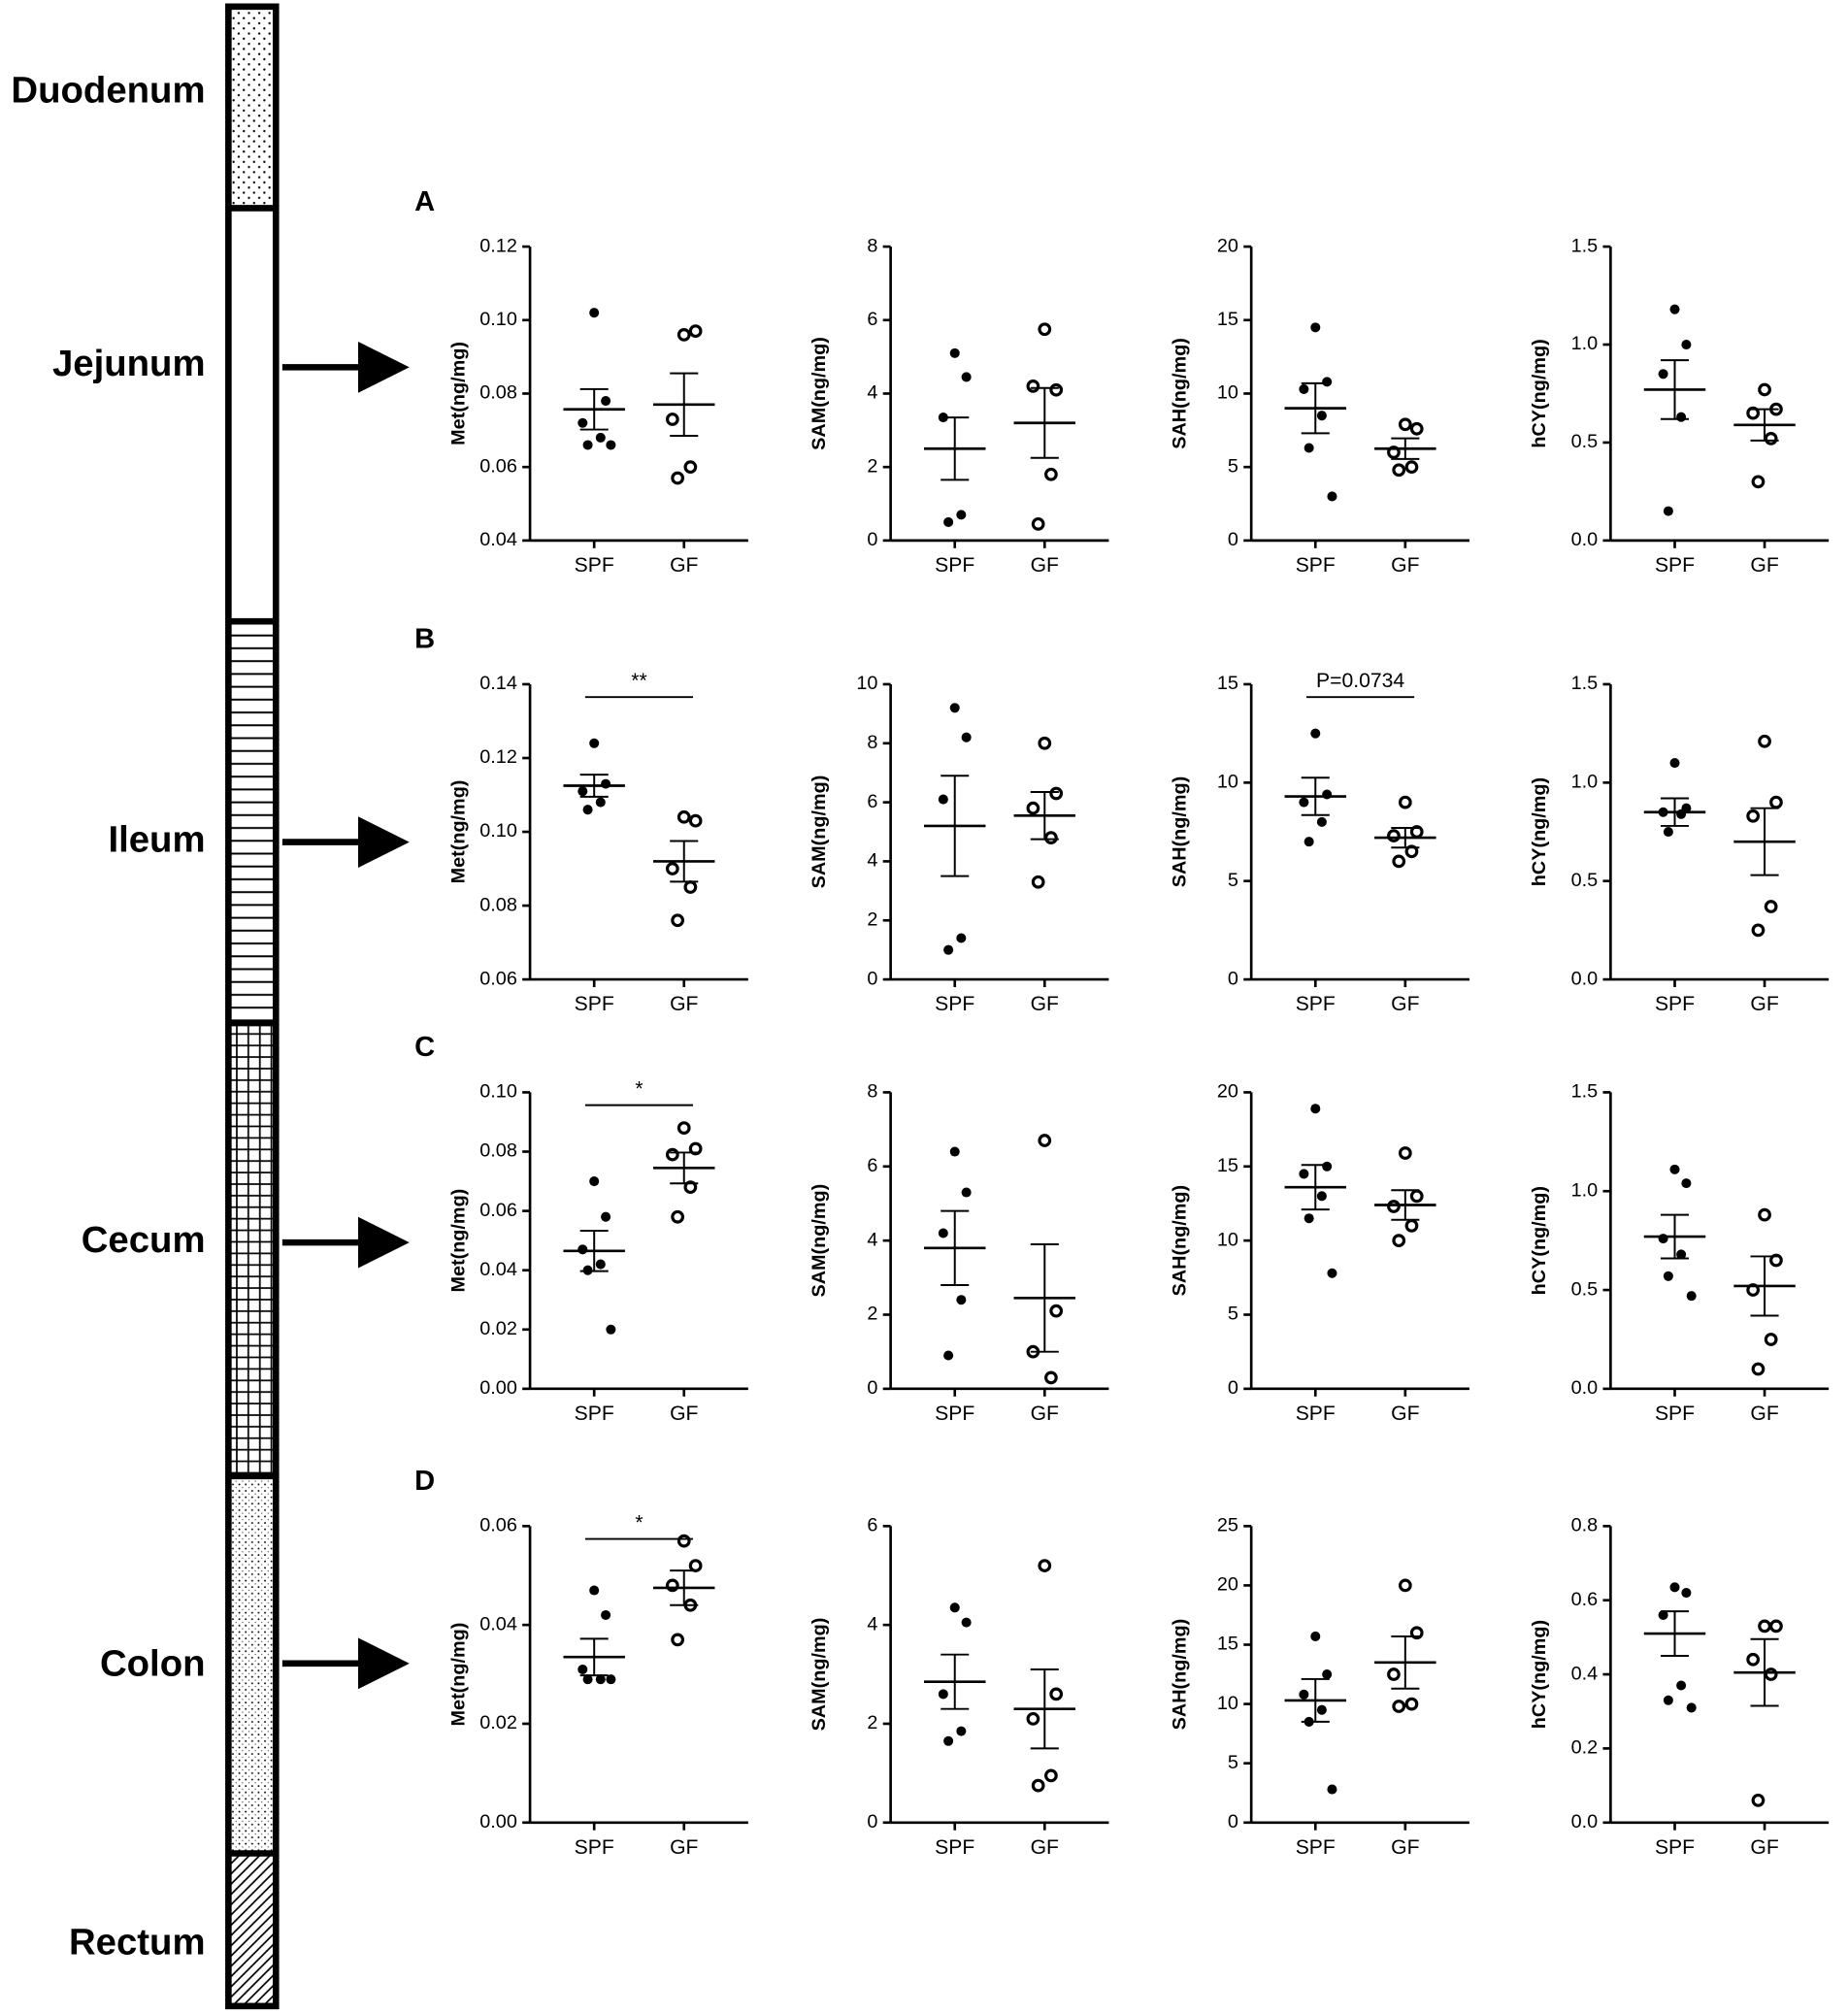 This screenshot has width=1848, height=2014. What do you see at coordinates (424, 201) in the screenshot?
I see `panel-letter: A` at bounding box center [424, 201].